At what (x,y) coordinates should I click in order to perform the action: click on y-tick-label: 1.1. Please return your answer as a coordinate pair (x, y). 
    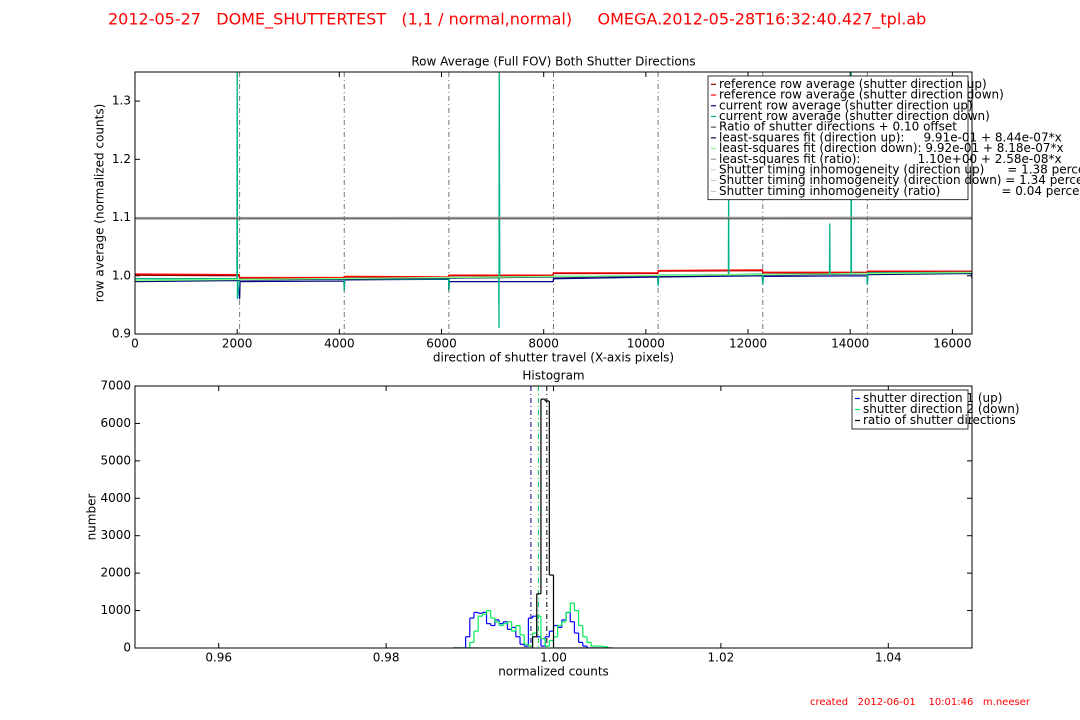
    Looking at the image, I should click on (121, 217).